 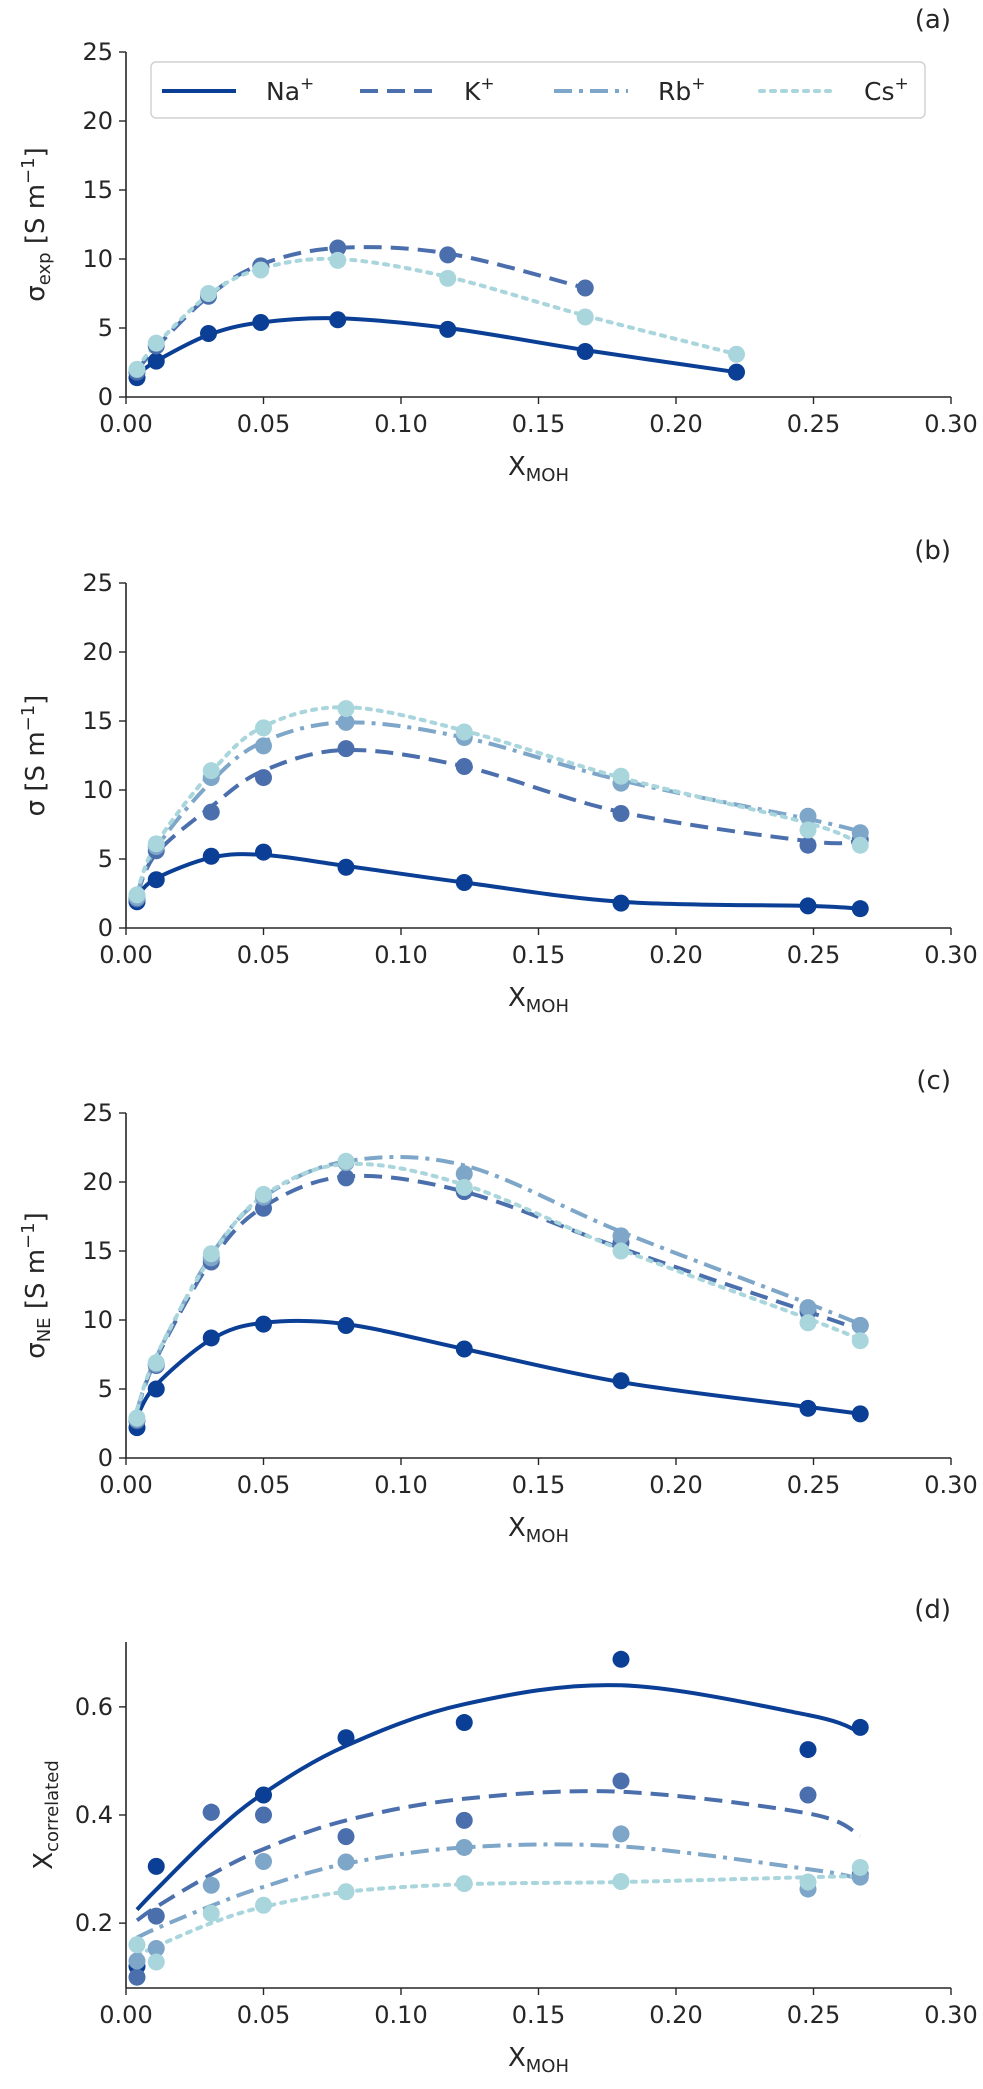 I want to click on y-tick-label: 0.2, so click(x=94, y=1923).